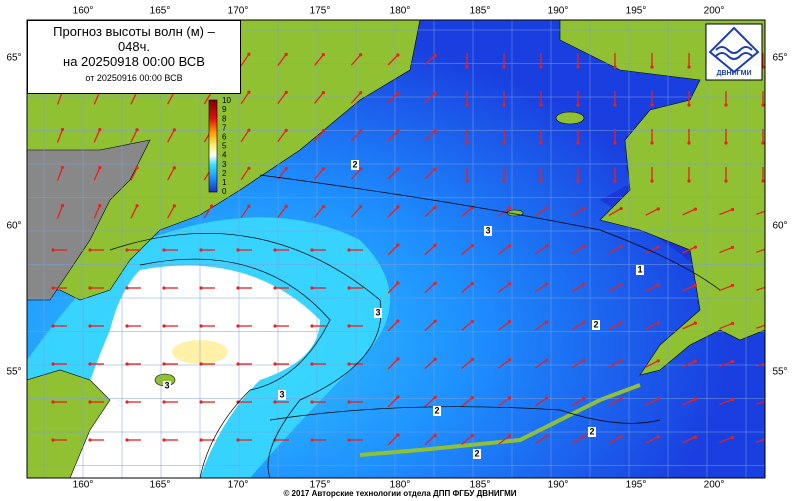 This screenshot has width=800, height=501. Describe the element at coordinates (134, 61) in the screenshot. I see `valid-time: на 20250918 00:00 ВСВ` at that location.